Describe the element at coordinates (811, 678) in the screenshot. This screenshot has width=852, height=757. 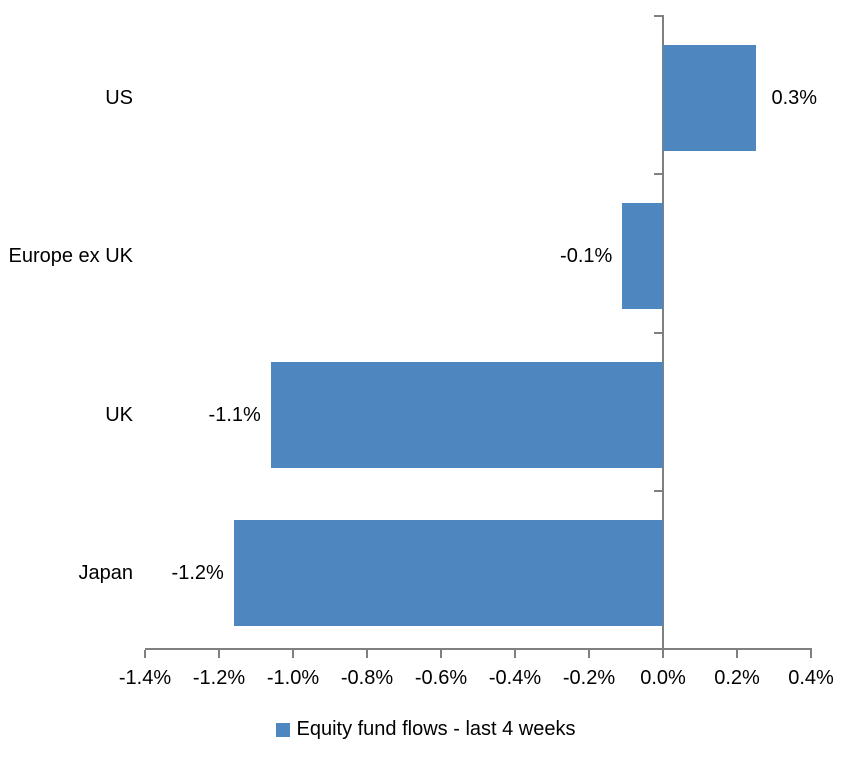
I see `value-axis-tick-label: 0.4%` at that location.